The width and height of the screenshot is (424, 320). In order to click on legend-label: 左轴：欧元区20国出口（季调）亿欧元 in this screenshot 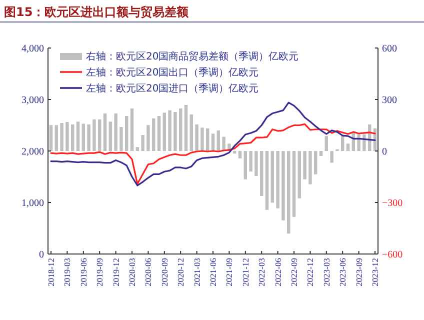, I will do `click(172, 72)`.